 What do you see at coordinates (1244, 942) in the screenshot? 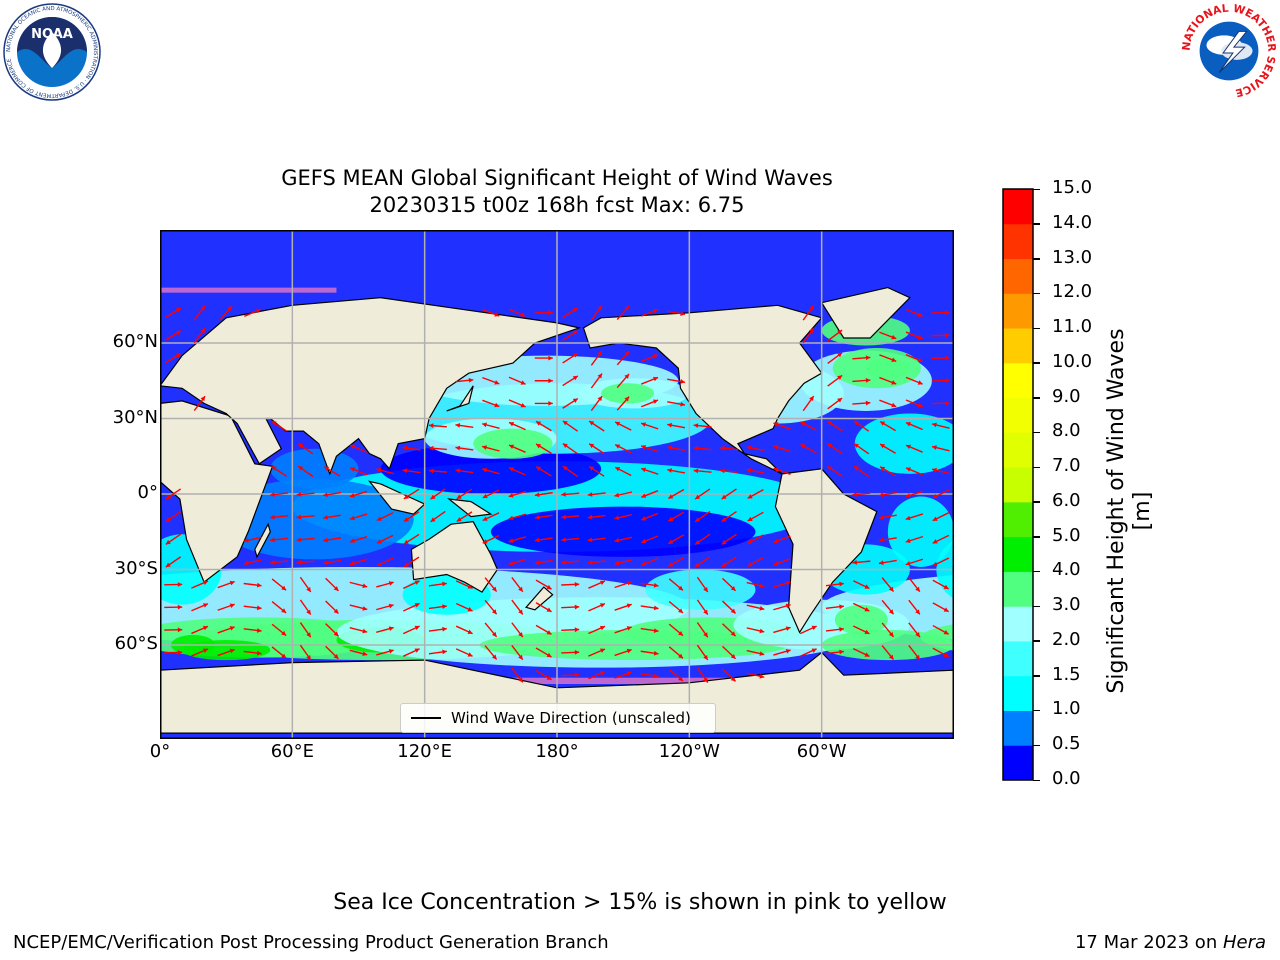
I see `machine-name: Hera` at bounding box center [1244, 942].